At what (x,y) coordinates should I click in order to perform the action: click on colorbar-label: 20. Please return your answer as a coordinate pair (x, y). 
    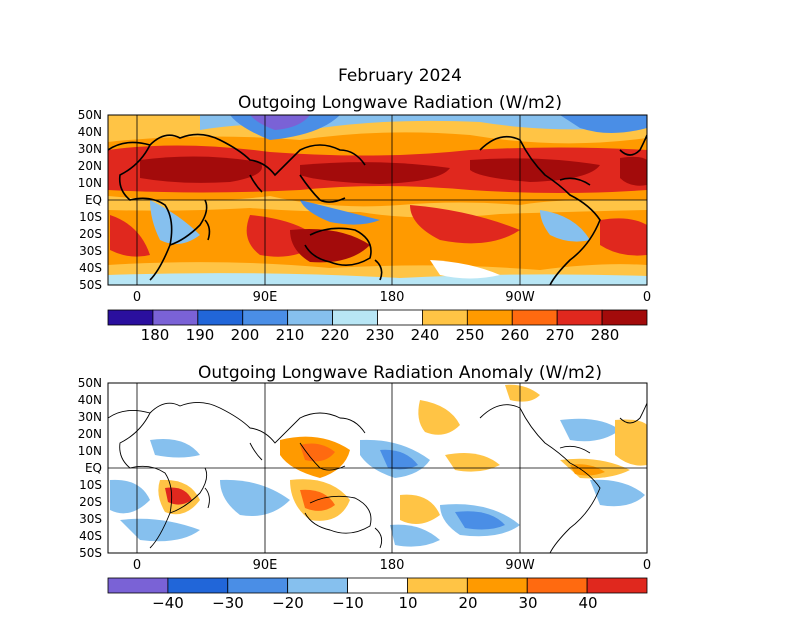
    Looking at the image, I should click on (468, 603).